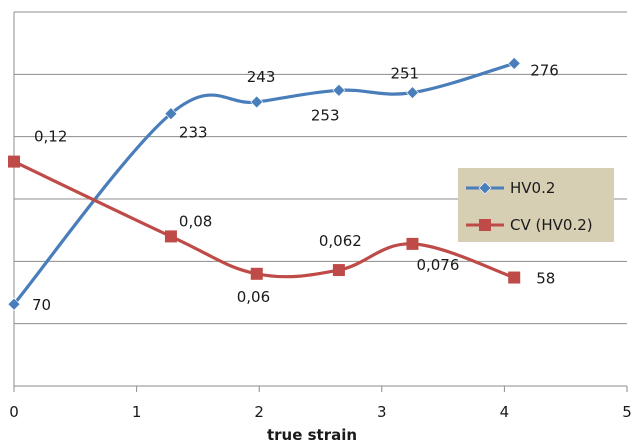 The height and width of the screenshot is (445, 632). I want to click on data-label: 0,08, so click(195, 221).